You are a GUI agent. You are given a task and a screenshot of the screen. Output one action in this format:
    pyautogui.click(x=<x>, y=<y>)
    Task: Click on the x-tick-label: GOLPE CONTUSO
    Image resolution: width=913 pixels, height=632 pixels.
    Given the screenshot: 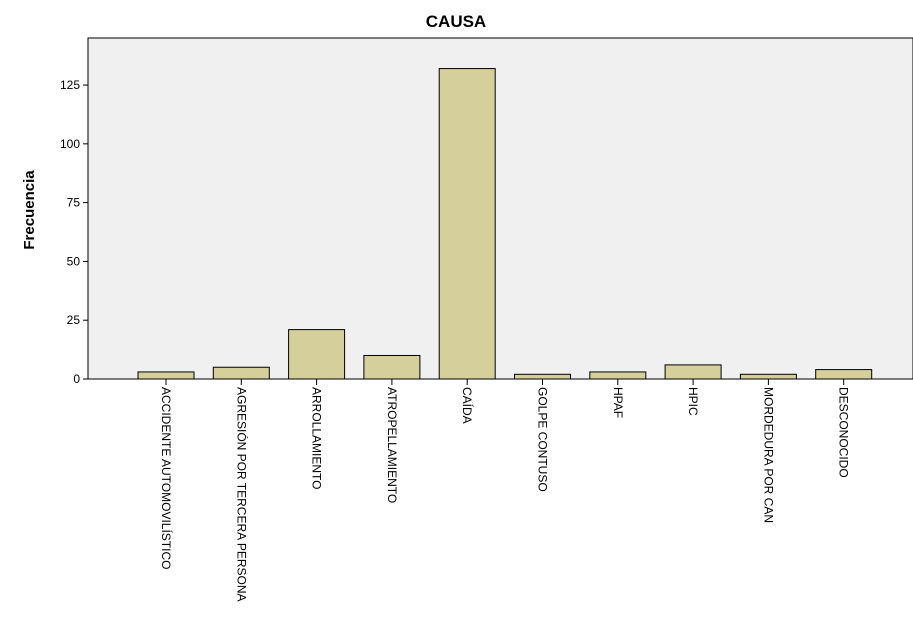 What is the action you would take?
    pyautogui.click(x=543, y=439)
    